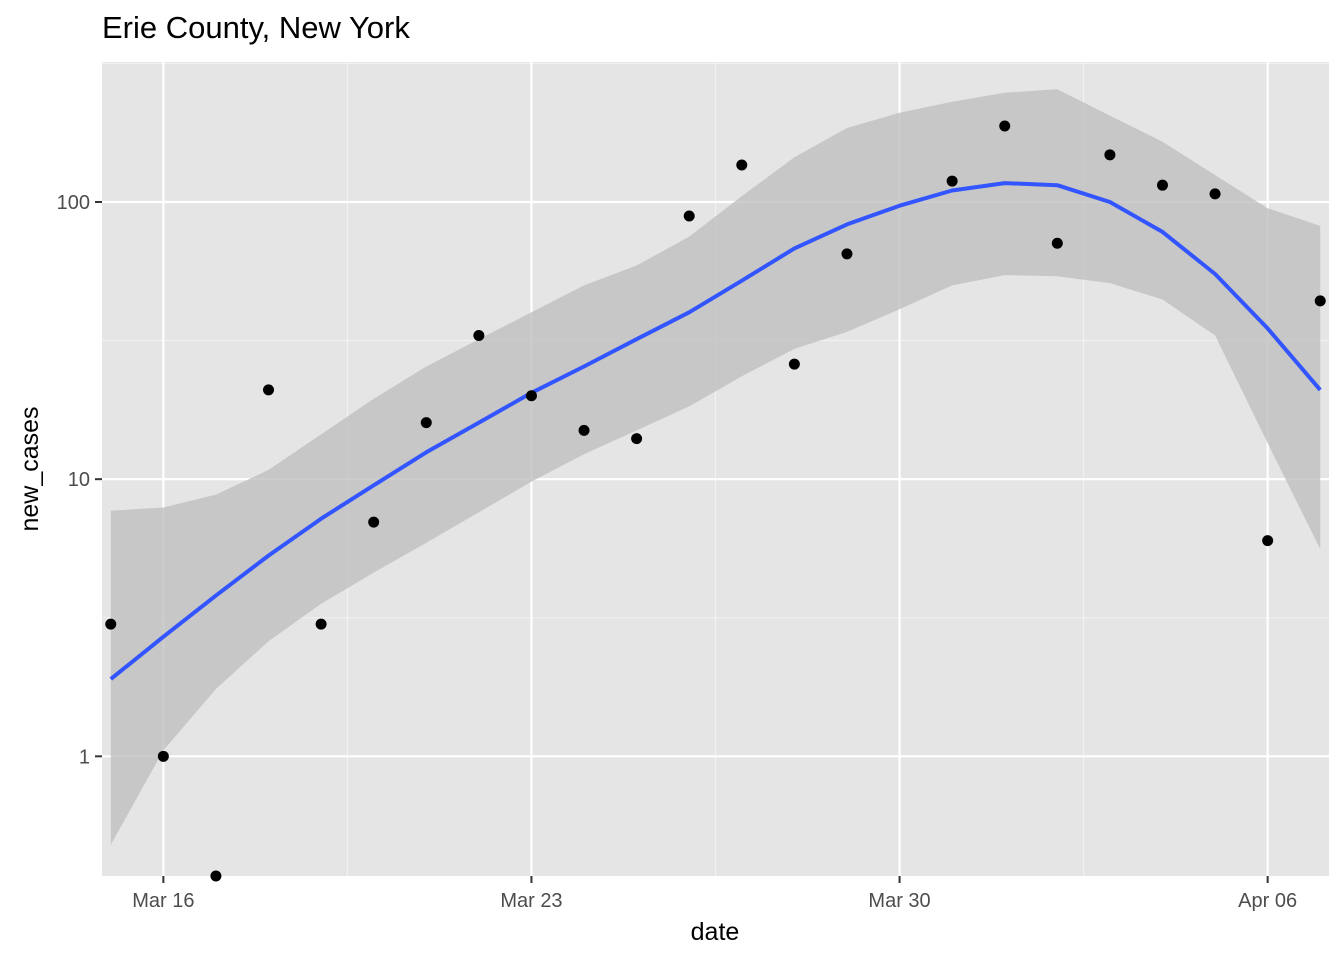 Image resolution: width=1344 pixels, height=960 pixels. What do you see at coordinates (531, 901) in the screenshot?
I see `x-tick-label: Mar 23` at bounding box center [531, 901].